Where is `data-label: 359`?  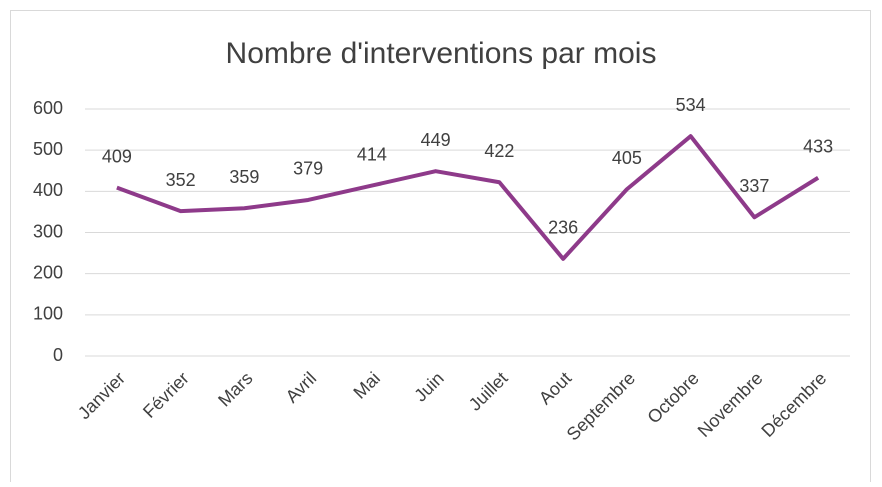 data-label: 359 is located at coordinates (244, 177).